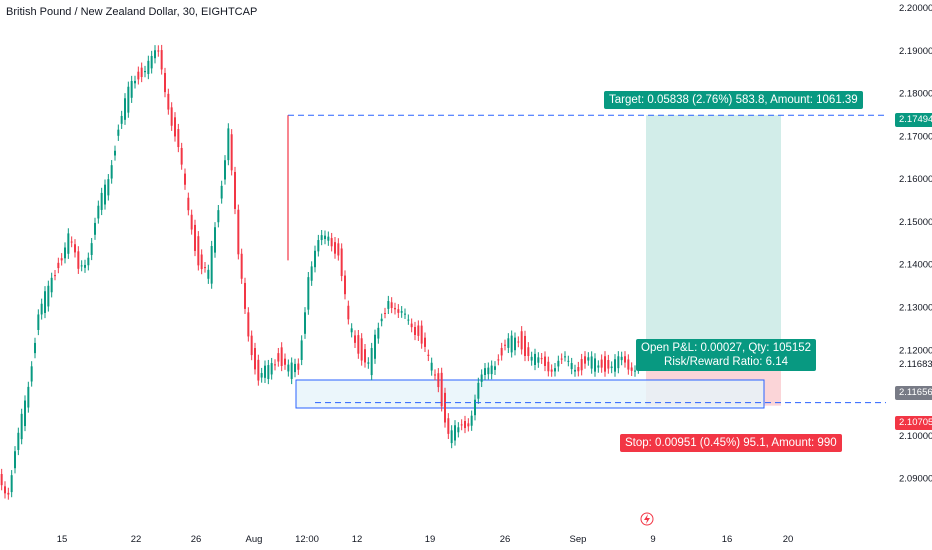 The image size is (932, 550). I want to click on price-tick-label: 2.11683, so click(915, 364).